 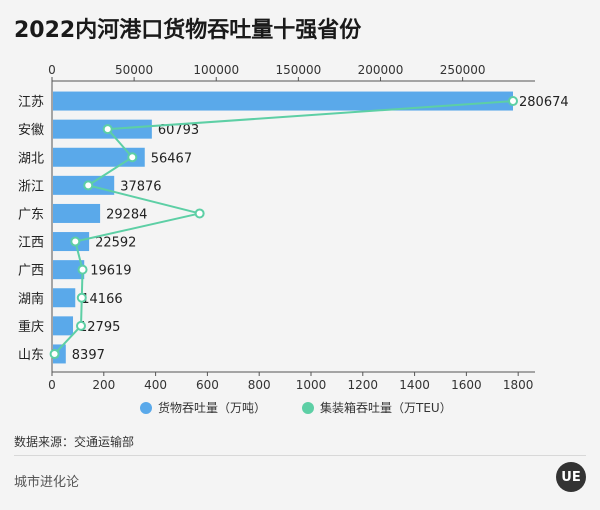 I want to click on bottom-axis-tick-label: 1200, so click(x=363, y=385).